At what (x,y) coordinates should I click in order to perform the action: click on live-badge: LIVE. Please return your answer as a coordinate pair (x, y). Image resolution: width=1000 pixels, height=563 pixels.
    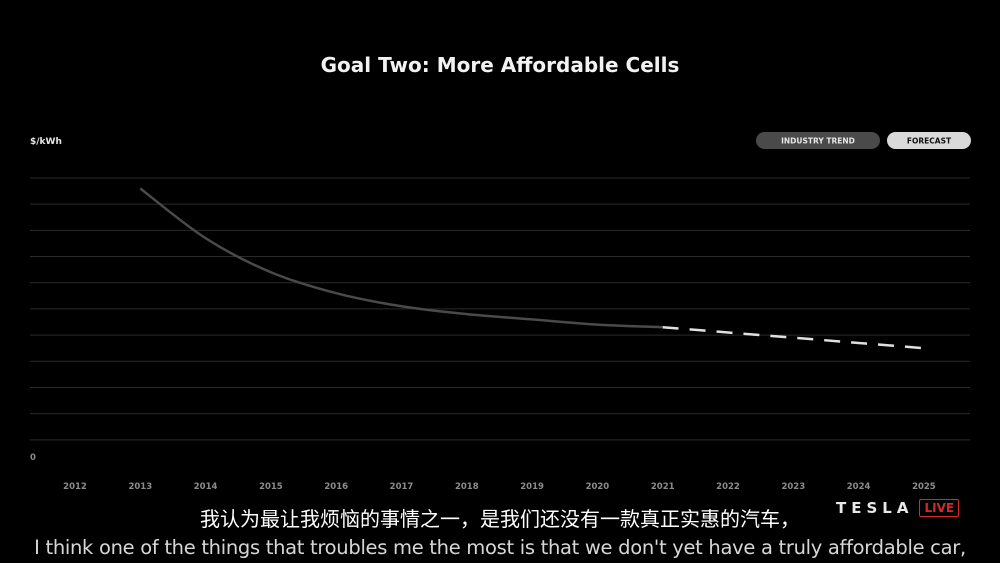
    Looking at the image, I should click on (939, 508).